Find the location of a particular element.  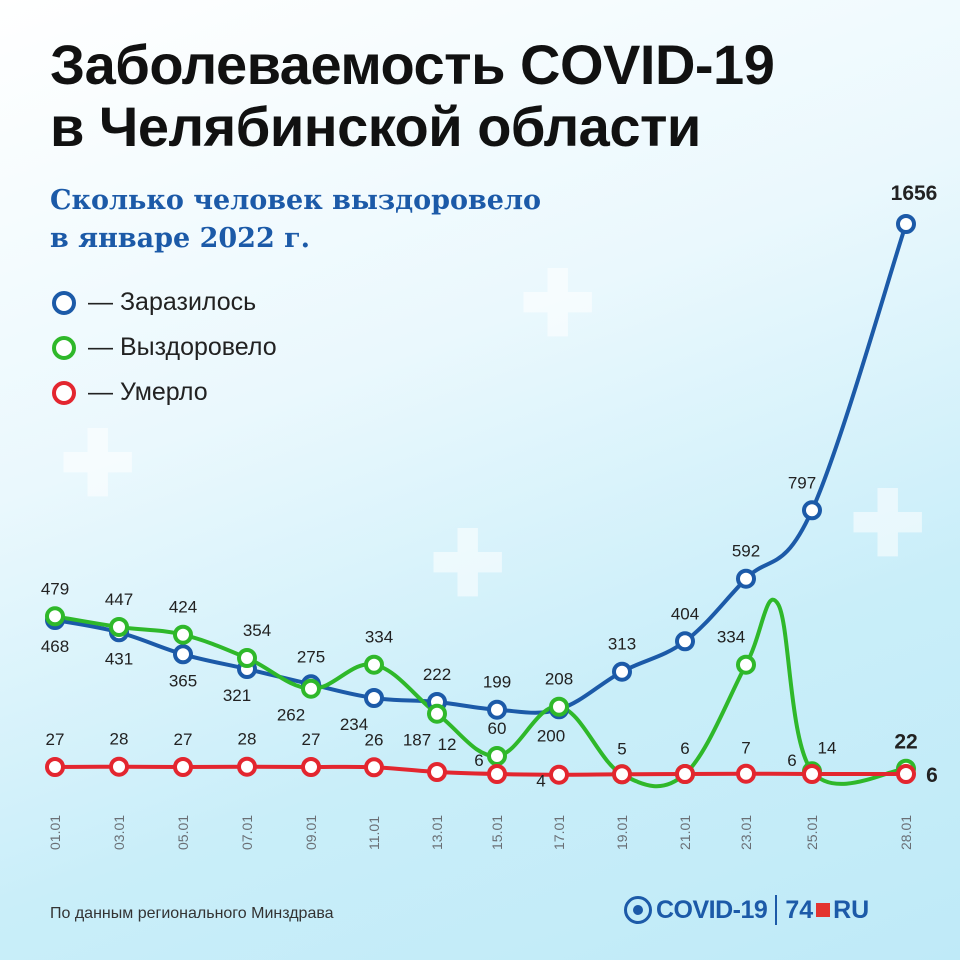

x-tick-label: 17.01 is located at coordinates (559, 832).